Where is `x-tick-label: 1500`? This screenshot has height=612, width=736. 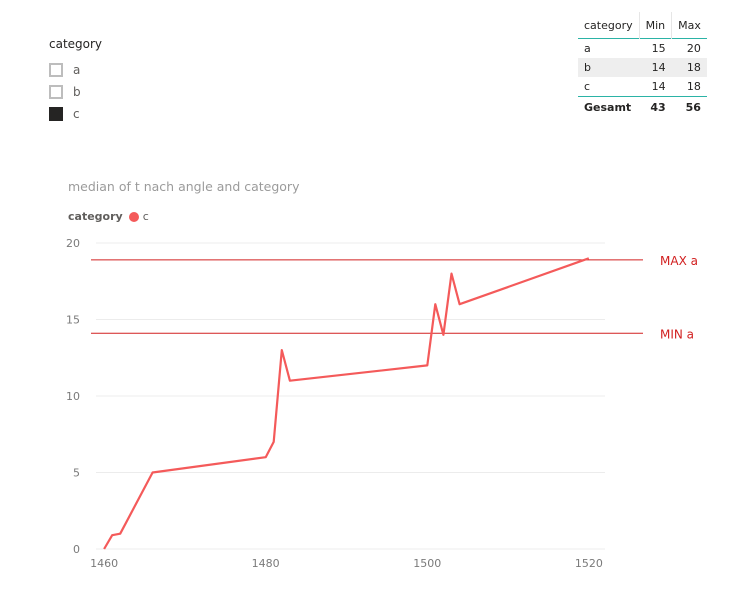
x-tick-label: 1500 is located at coordinates (427, 563).